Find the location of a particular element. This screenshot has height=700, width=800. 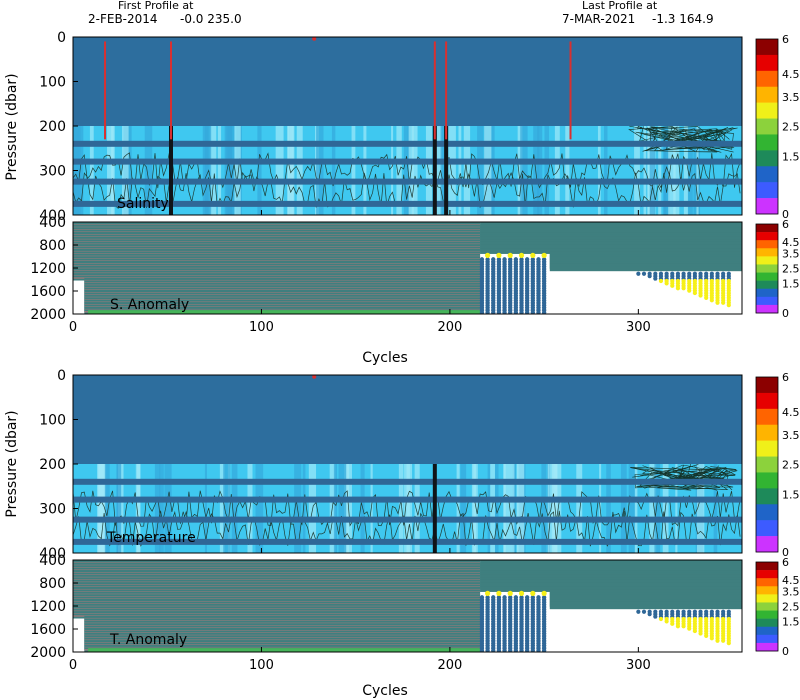

salinity-anomaly-x-tick-label: 0 is located at coordinates (73, 327).